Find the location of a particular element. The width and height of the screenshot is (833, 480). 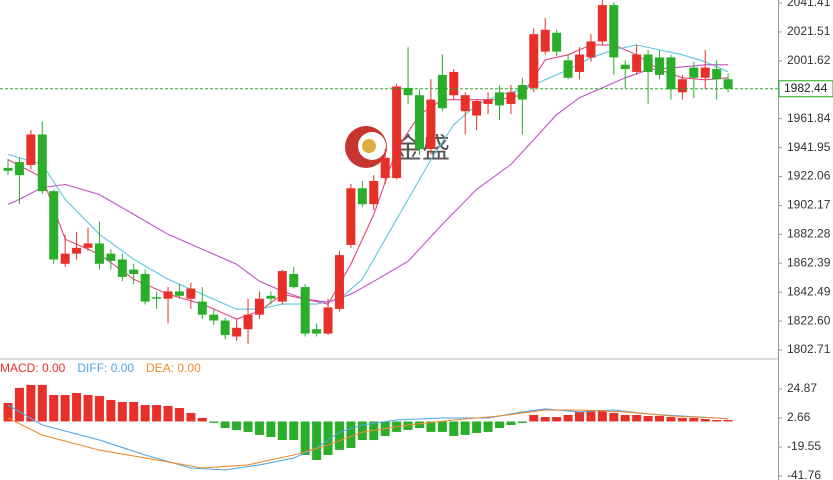

y-tick-label: 1862.39 is located at coordinates (809, 262).